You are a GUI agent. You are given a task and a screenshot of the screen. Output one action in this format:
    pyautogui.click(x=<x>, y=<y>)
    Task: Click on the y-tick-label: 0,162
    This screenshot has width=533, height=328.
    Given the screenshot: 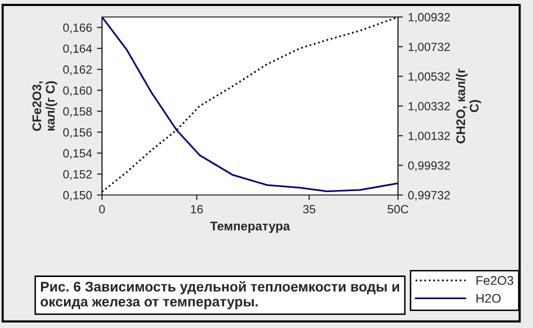 What is the action you would take?
    pyautogui.click(x=77, y=70)
    